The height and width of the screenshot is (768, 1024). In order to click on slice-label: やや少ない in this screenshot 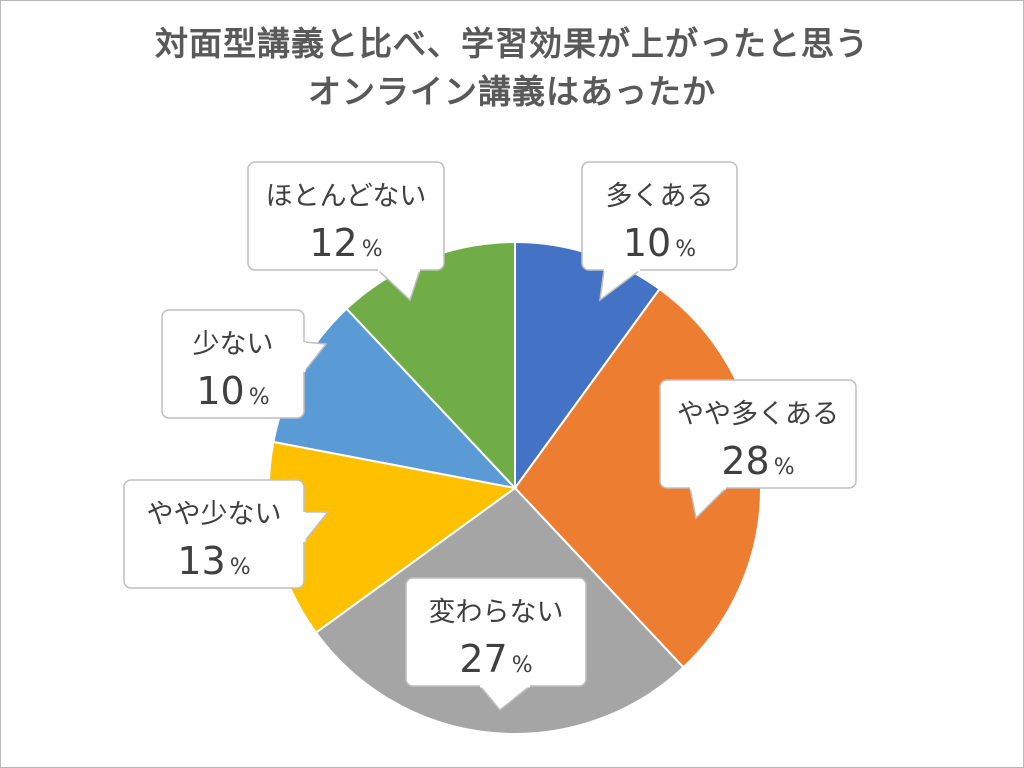, I will do `click(214, 514)`.